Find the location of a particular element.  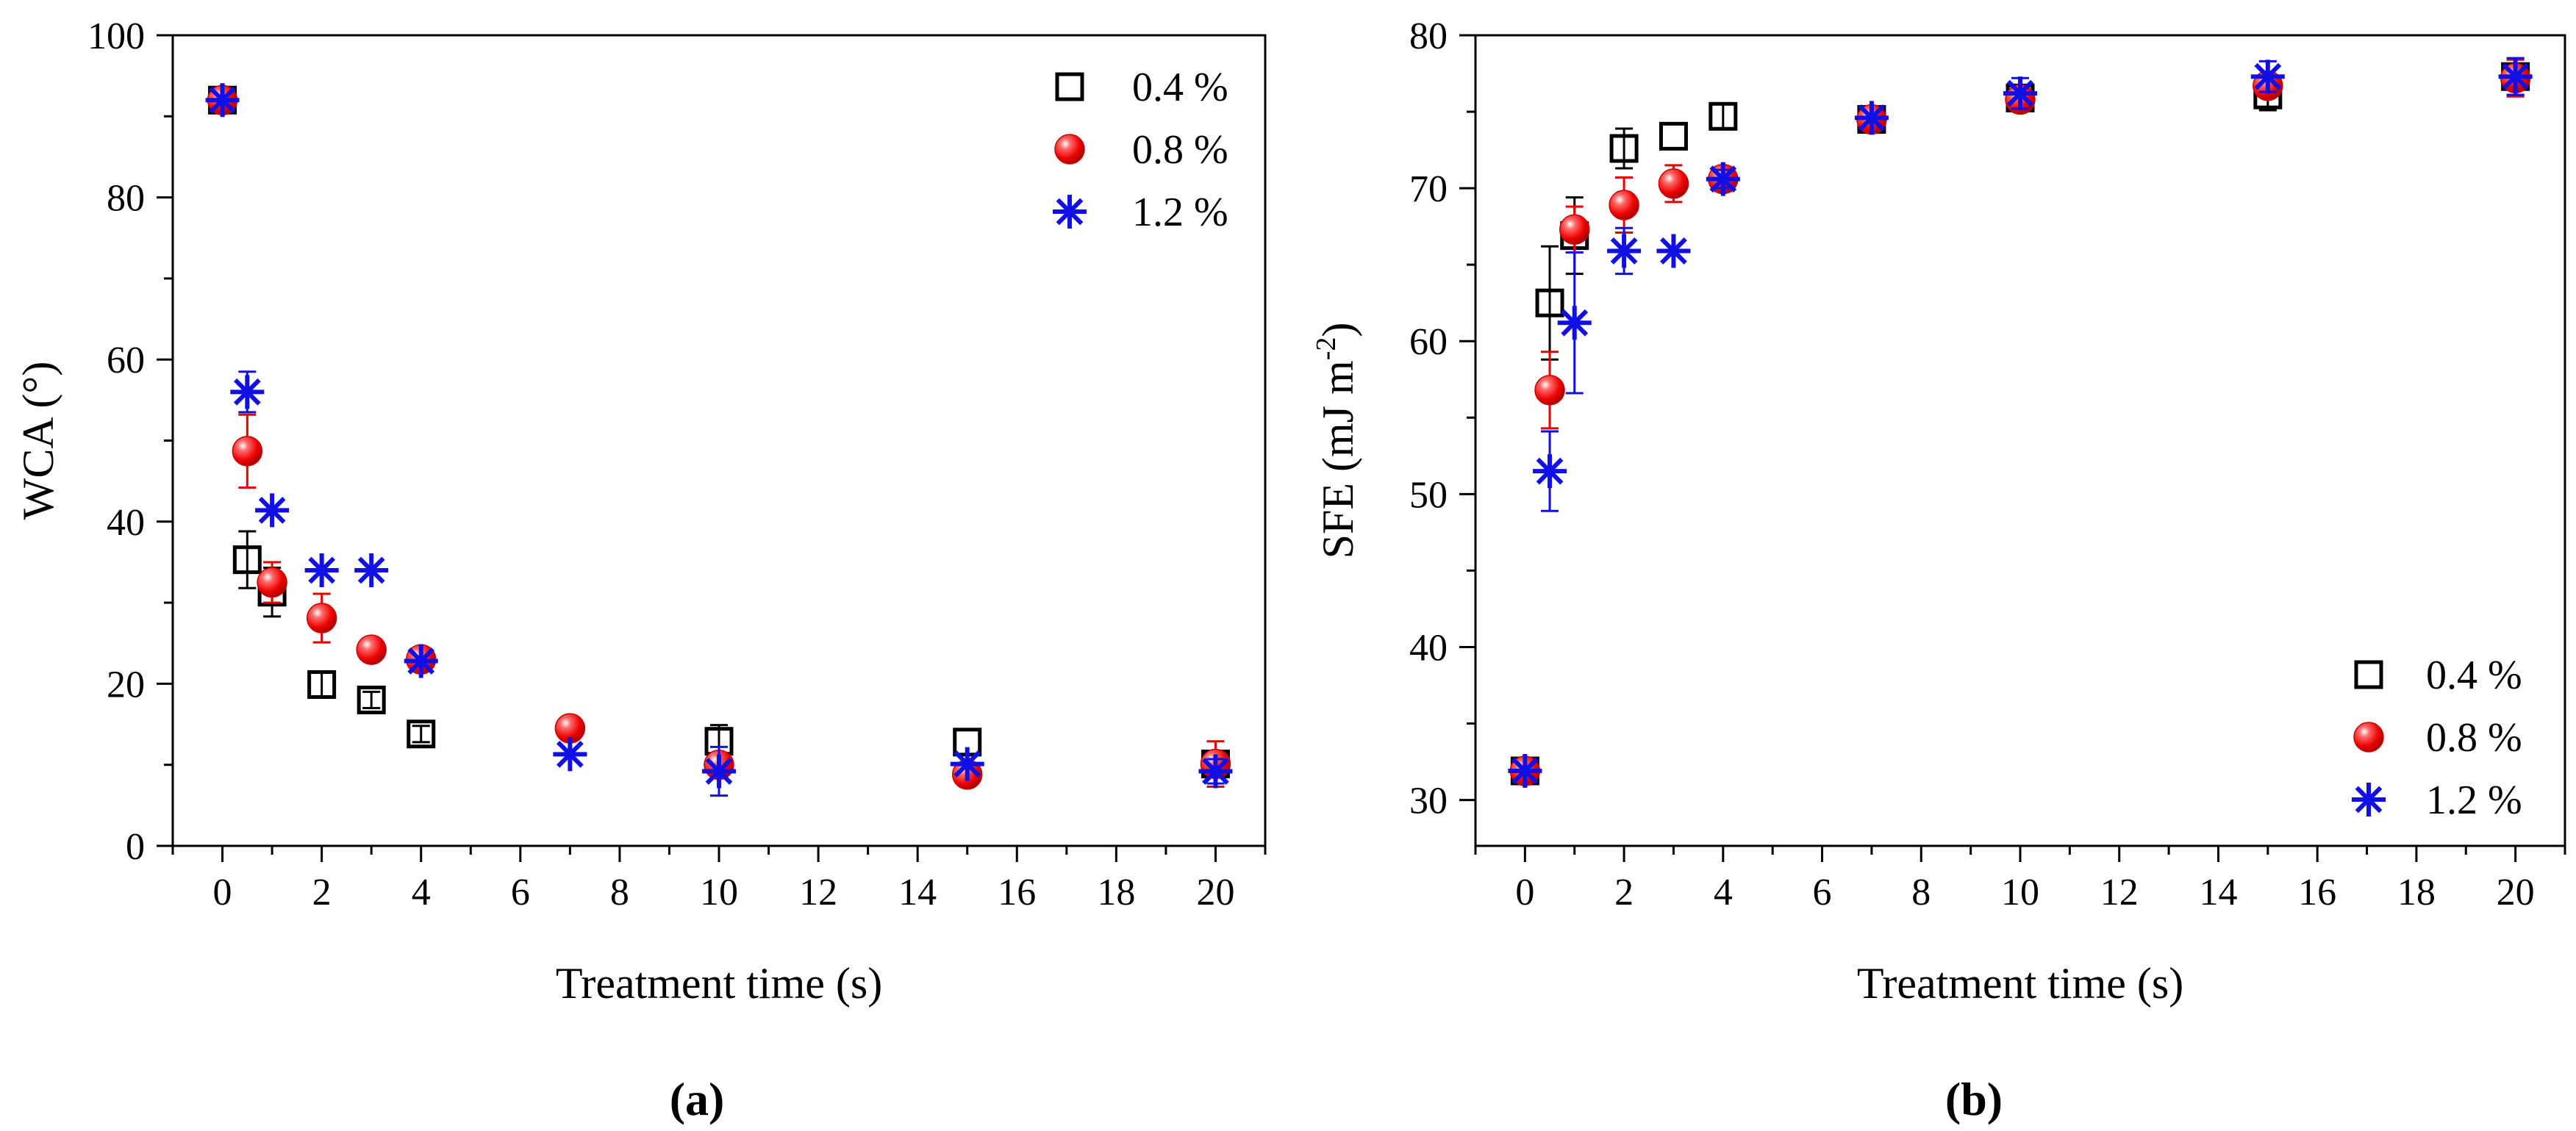

y-tick-label: 70 is located at coordinates (1428, 189).